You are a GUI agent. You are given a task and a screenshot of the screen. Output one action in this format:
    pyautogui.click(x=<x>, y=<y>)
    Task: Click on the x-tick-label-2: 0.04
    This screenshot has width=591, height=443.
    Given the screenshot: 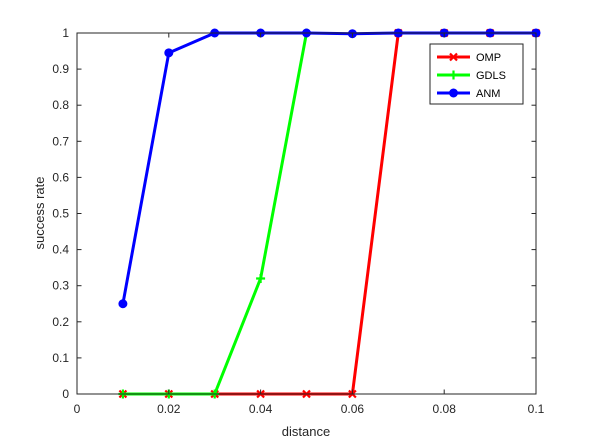 What is the action you would take?
    pyautogui.click(x=261, y=409)
    